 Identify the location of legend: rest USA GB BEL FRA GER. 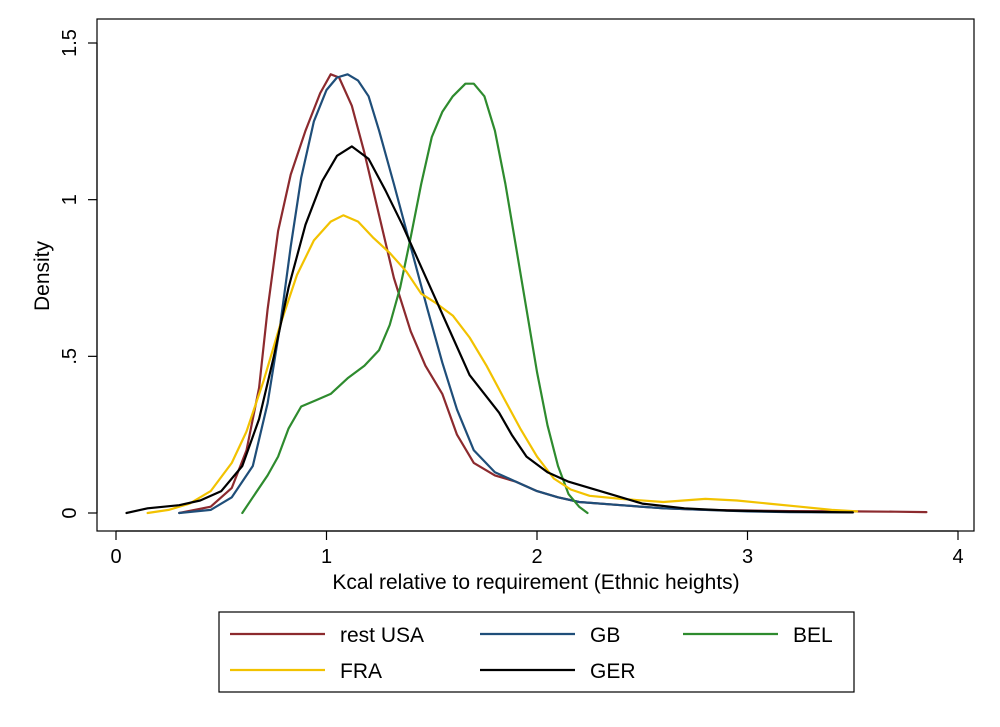
(536, 652).